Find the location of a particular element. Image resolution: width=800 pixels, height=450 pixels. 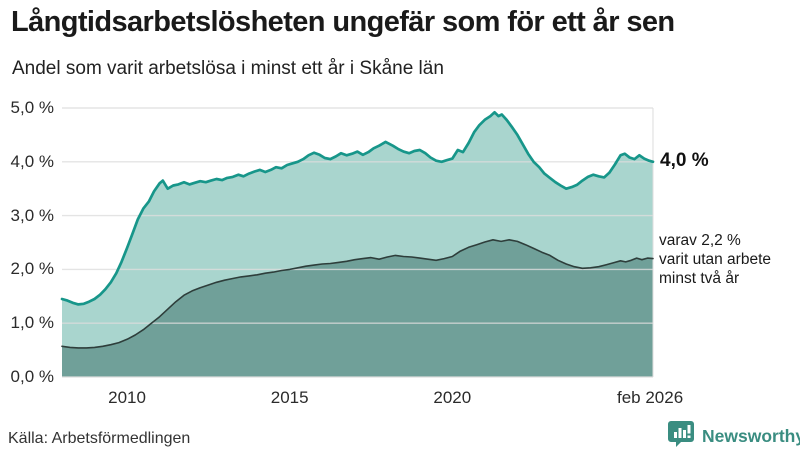

two-year-annotation-line2: varit utan arbete is located at coordinates (715, 259).